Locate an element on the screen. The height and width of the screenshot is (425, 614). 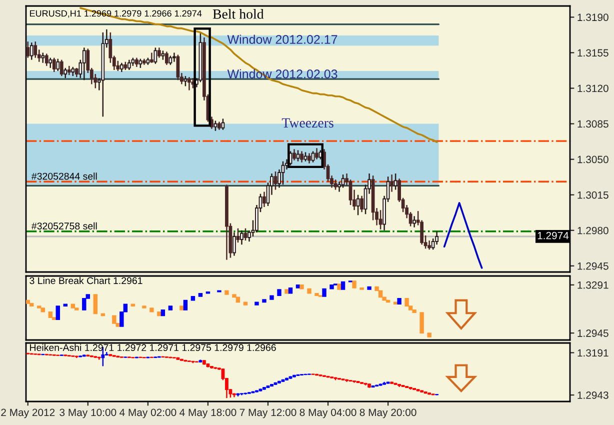
y-tick-label: 1.3050 is located at coordinates (593, 160).